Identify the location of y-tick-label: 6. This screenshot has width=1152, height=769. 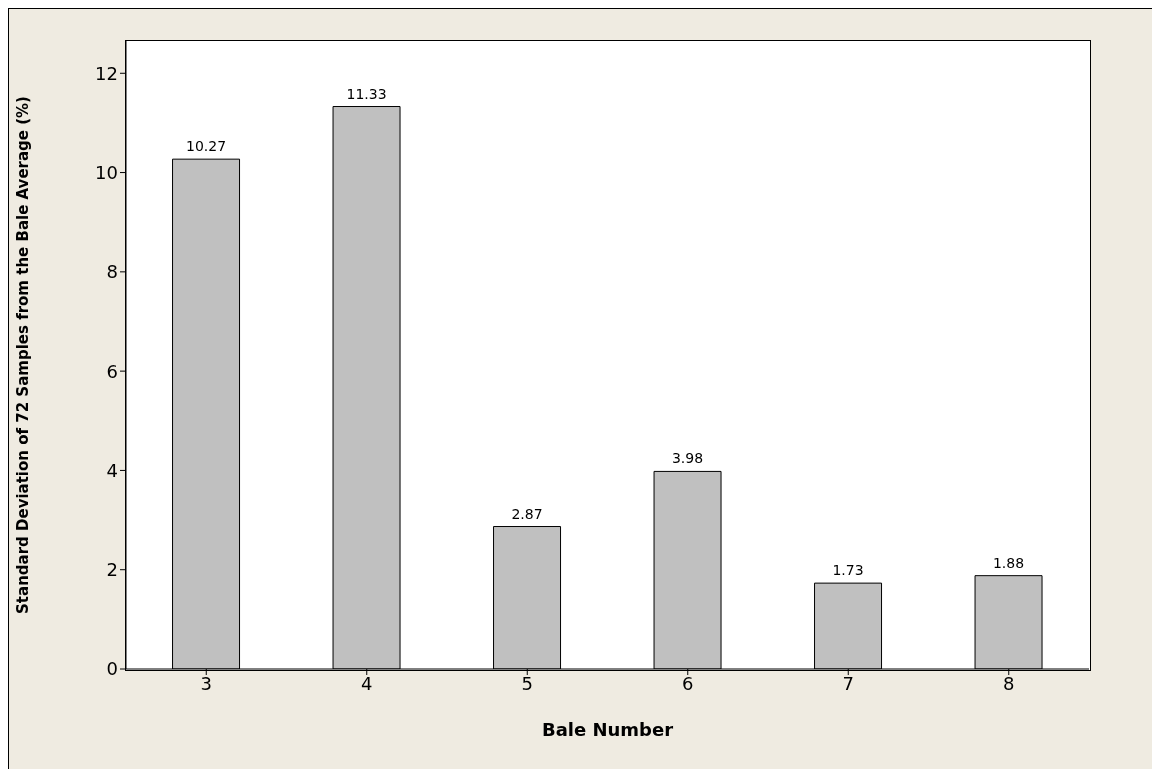
(112, 371).